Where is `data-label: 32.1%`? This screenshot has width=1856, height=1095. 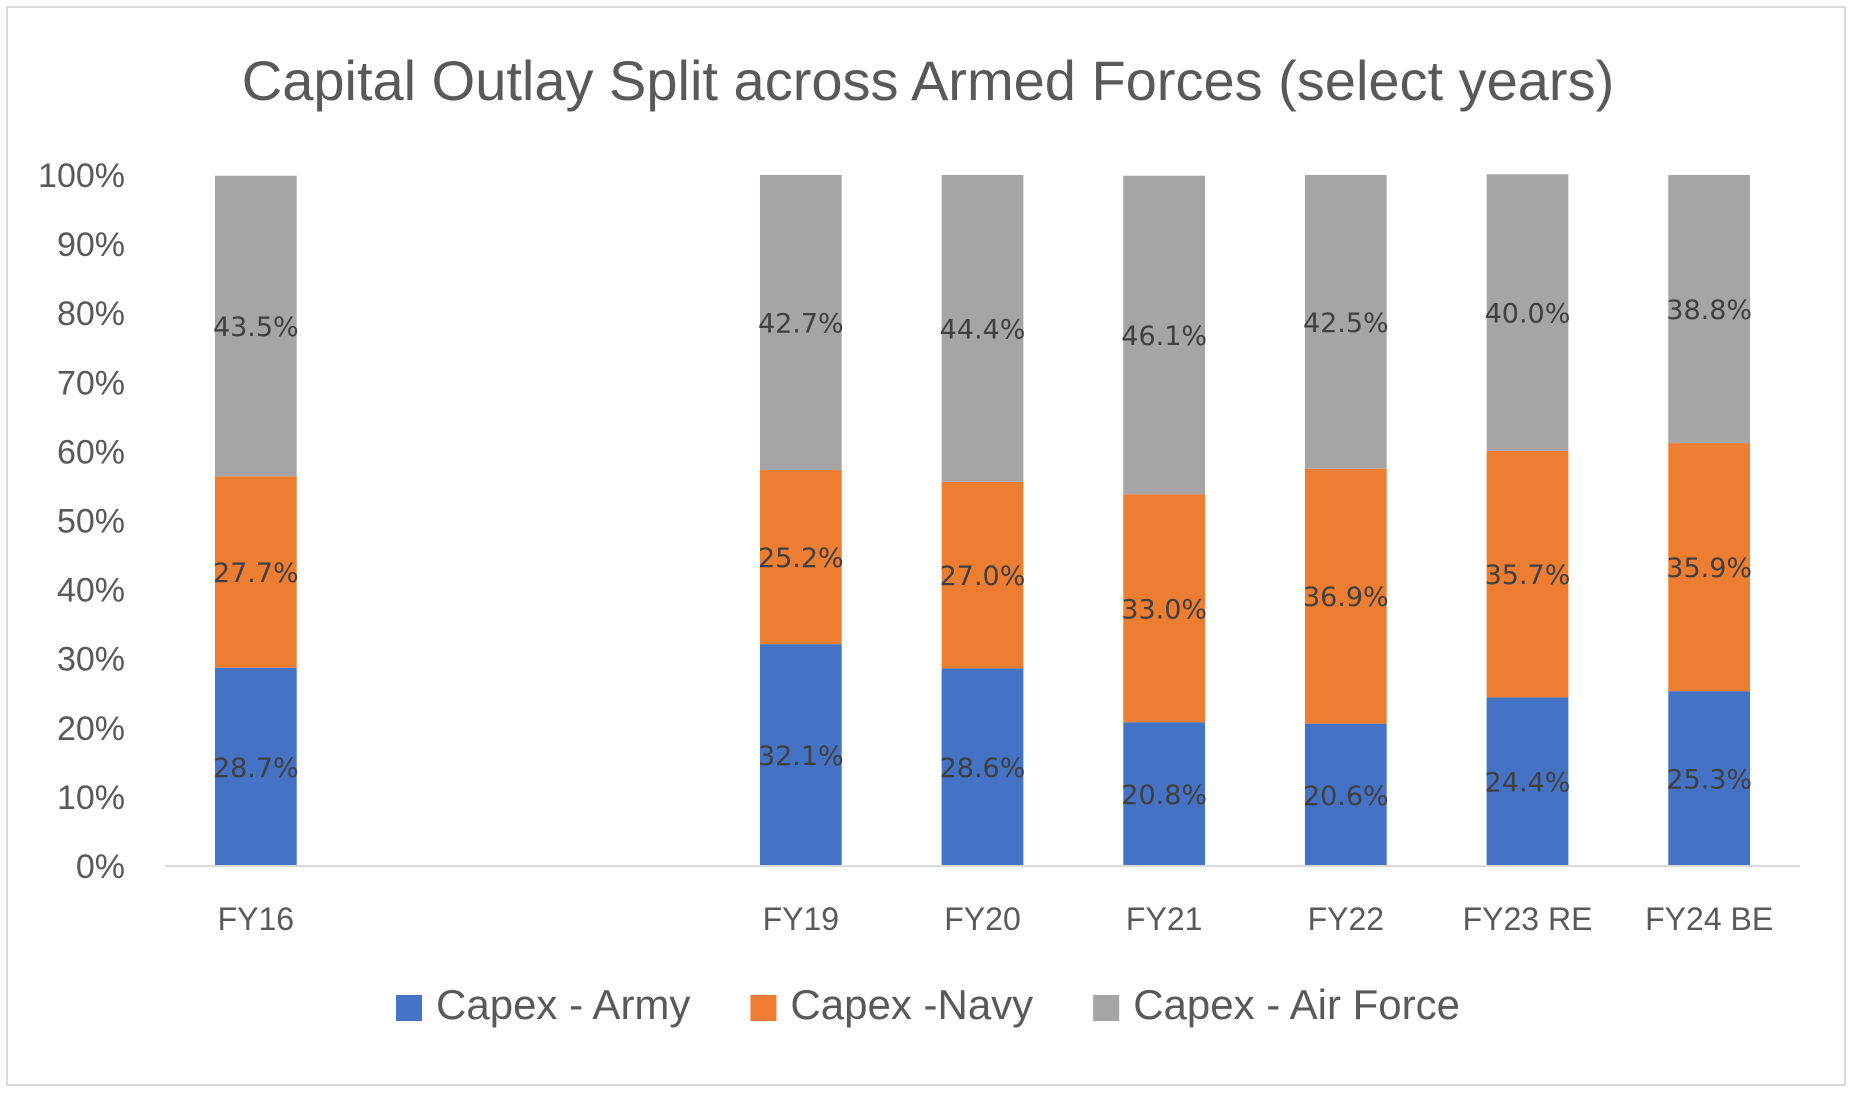
data-label: 32.1% is located at coordinates (801, 756).